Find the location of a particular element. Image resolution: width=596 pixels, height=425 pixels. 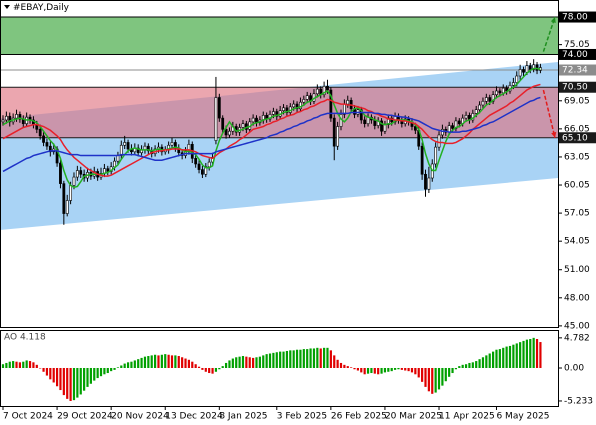

arrow-head is located at coordinates (554, 134).